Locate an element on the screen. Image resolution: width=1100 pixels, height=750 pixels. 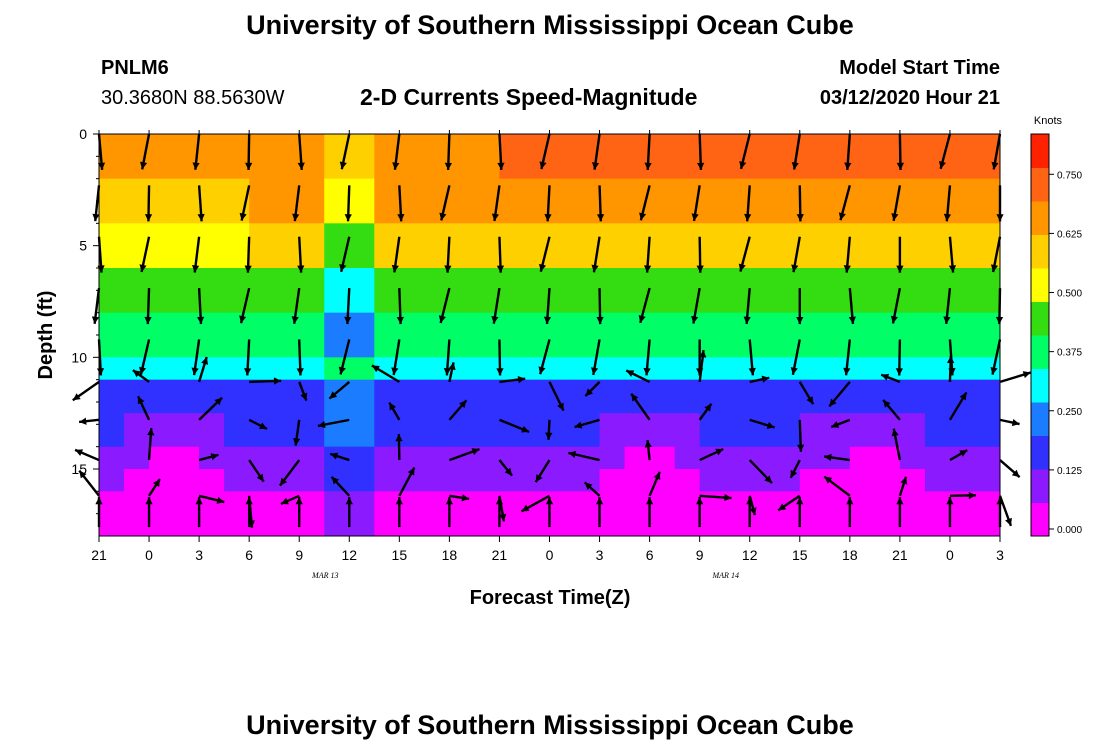
y-tick-label: 10 is located at coordinates (79, 357).